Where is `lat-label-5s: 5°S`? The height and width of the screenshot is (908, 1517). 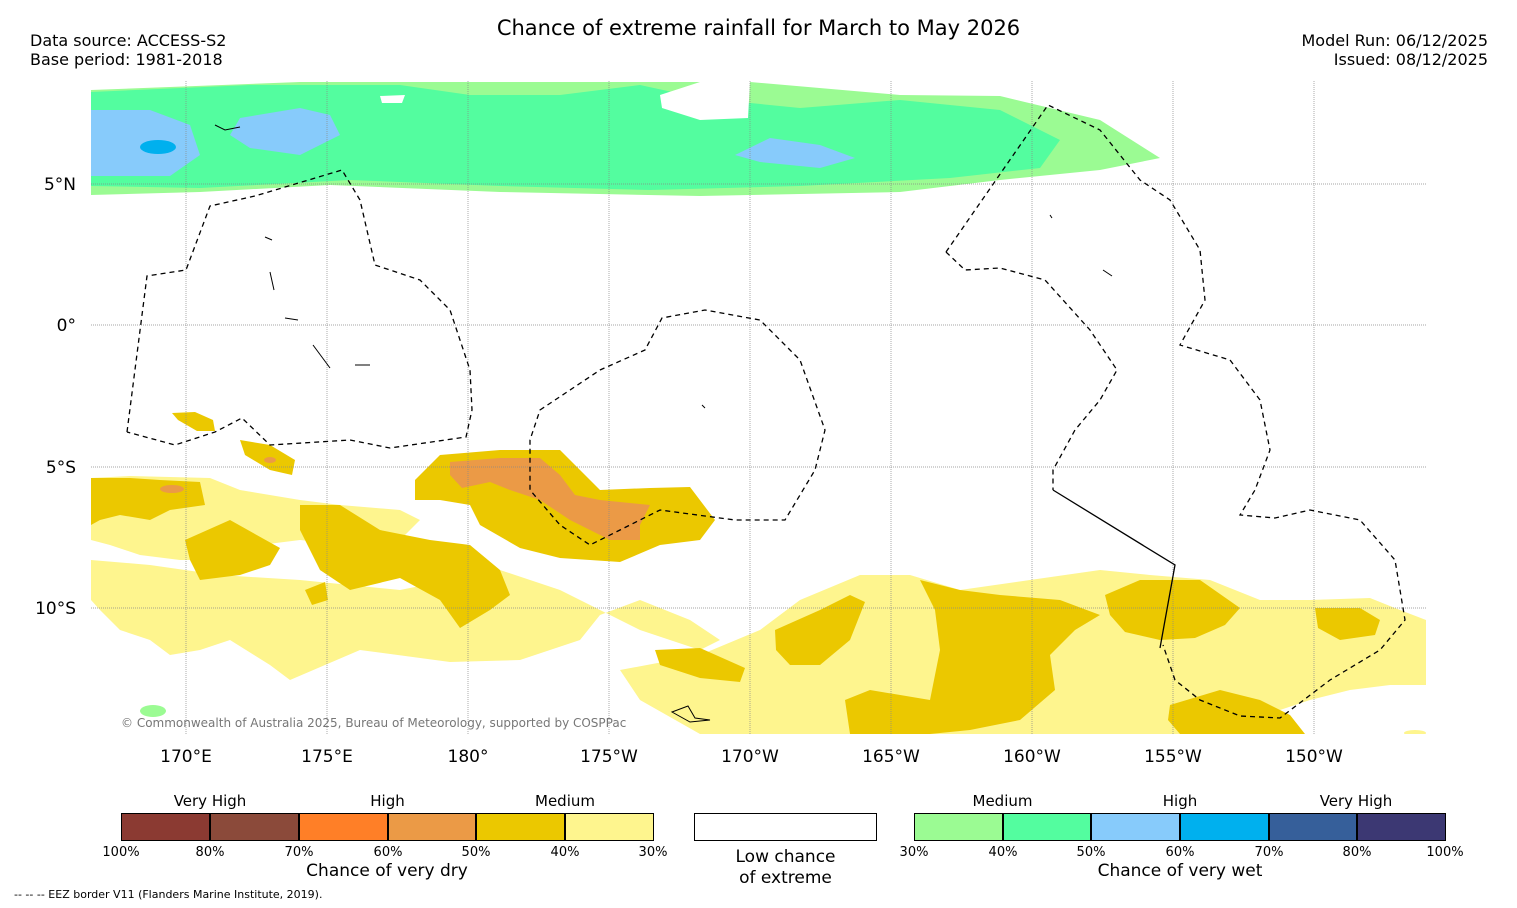
lat-label-5s: 5°S is located at coordinates (61, 468).